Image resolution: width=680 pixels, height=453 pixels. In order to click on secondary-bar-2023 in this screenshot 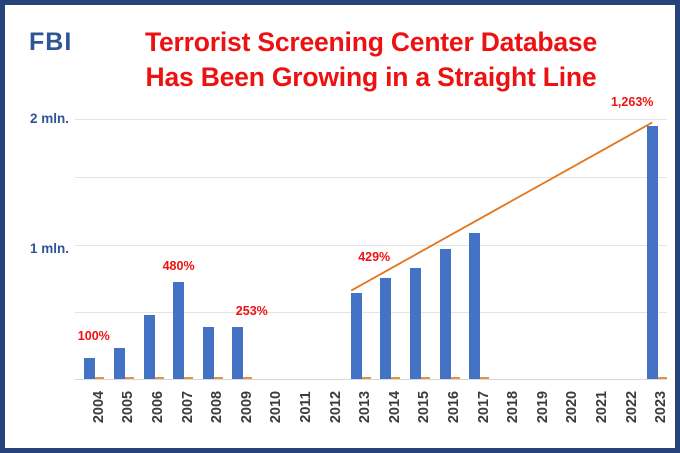, I will do `click(662, 378)`.